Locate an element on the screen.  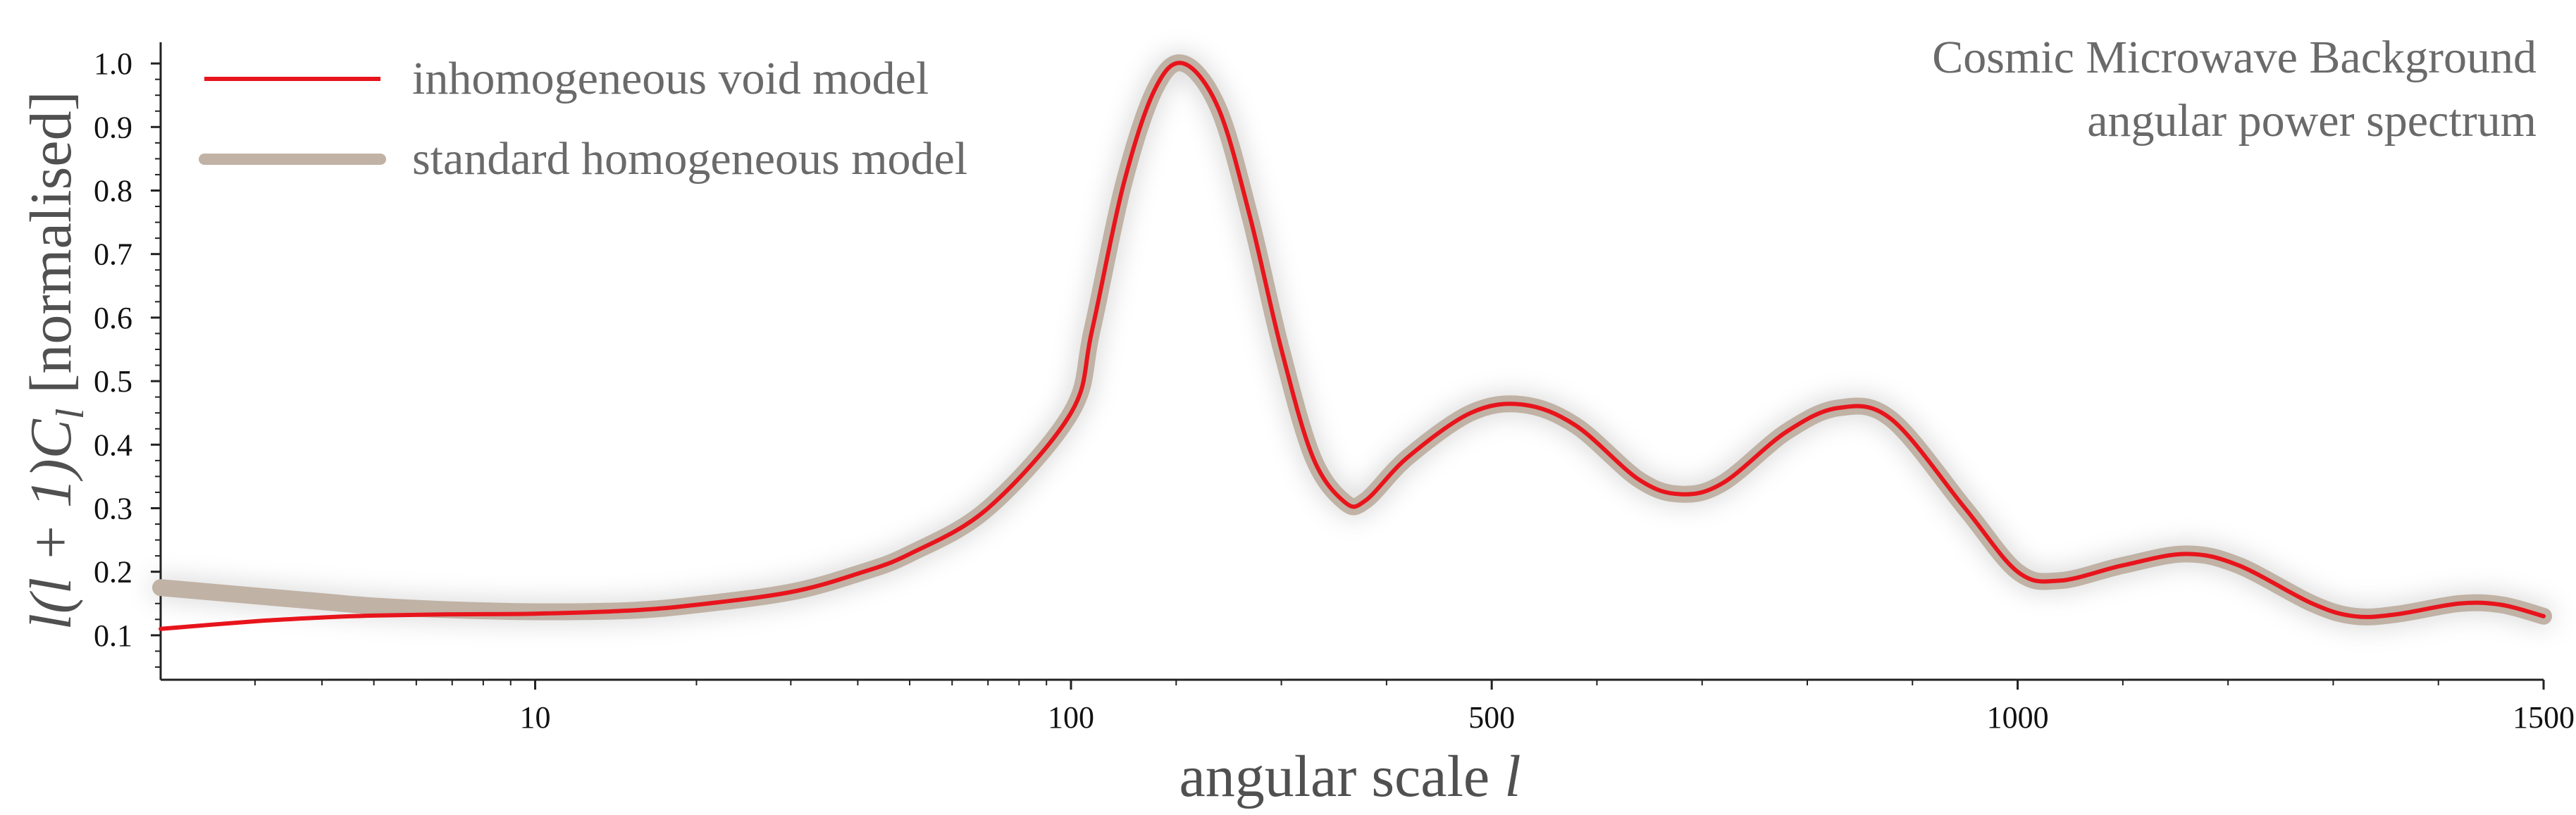
y-tick-label: 0.6 is located at coordinates (113, 318).